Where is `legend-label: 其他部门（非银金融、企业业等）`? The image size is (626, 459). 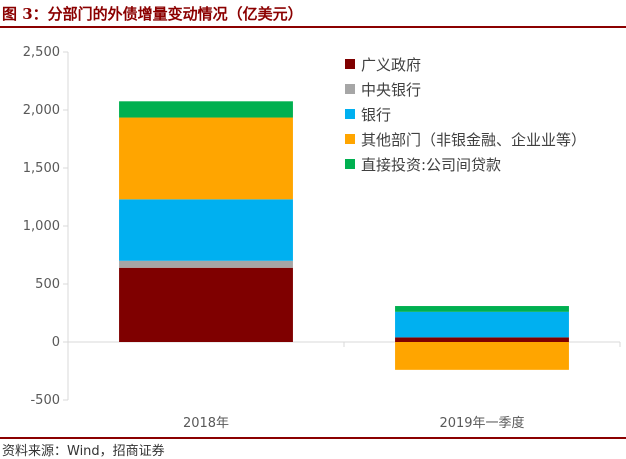 legend-label: 其他部门（非银金融、企业业等） is located at coordinates (473, 140).